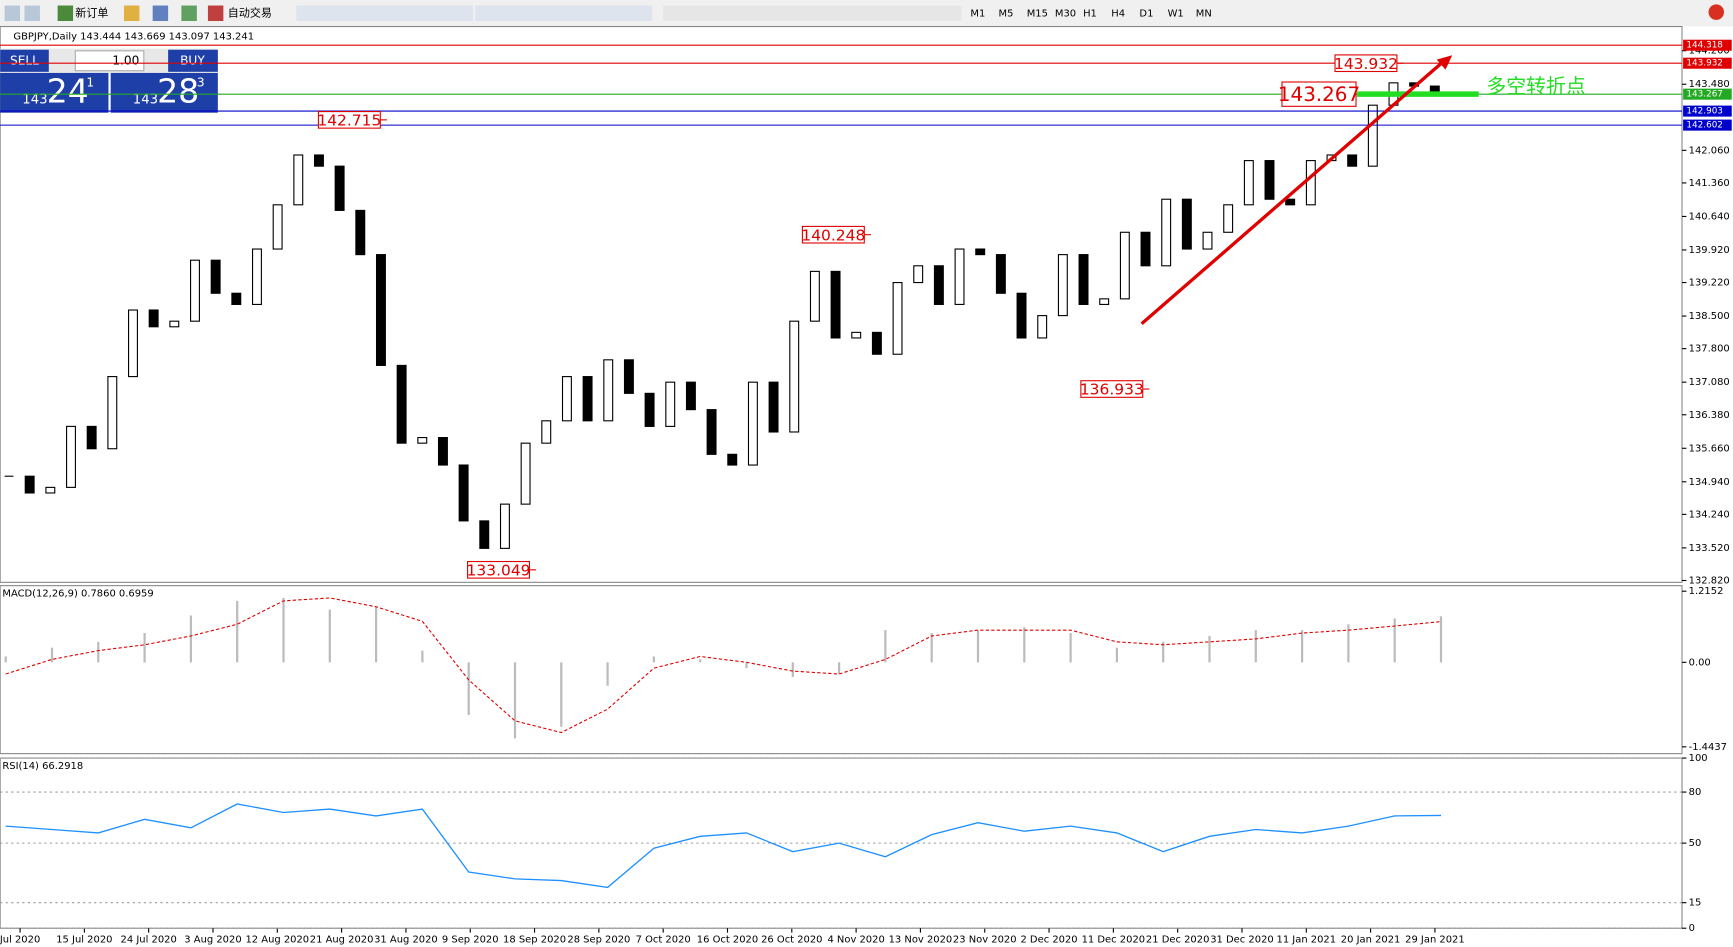 This screenshot has width=1733, height=947. I want to click on x-tick-label: 3 Aug 2020, so click(212, 939).